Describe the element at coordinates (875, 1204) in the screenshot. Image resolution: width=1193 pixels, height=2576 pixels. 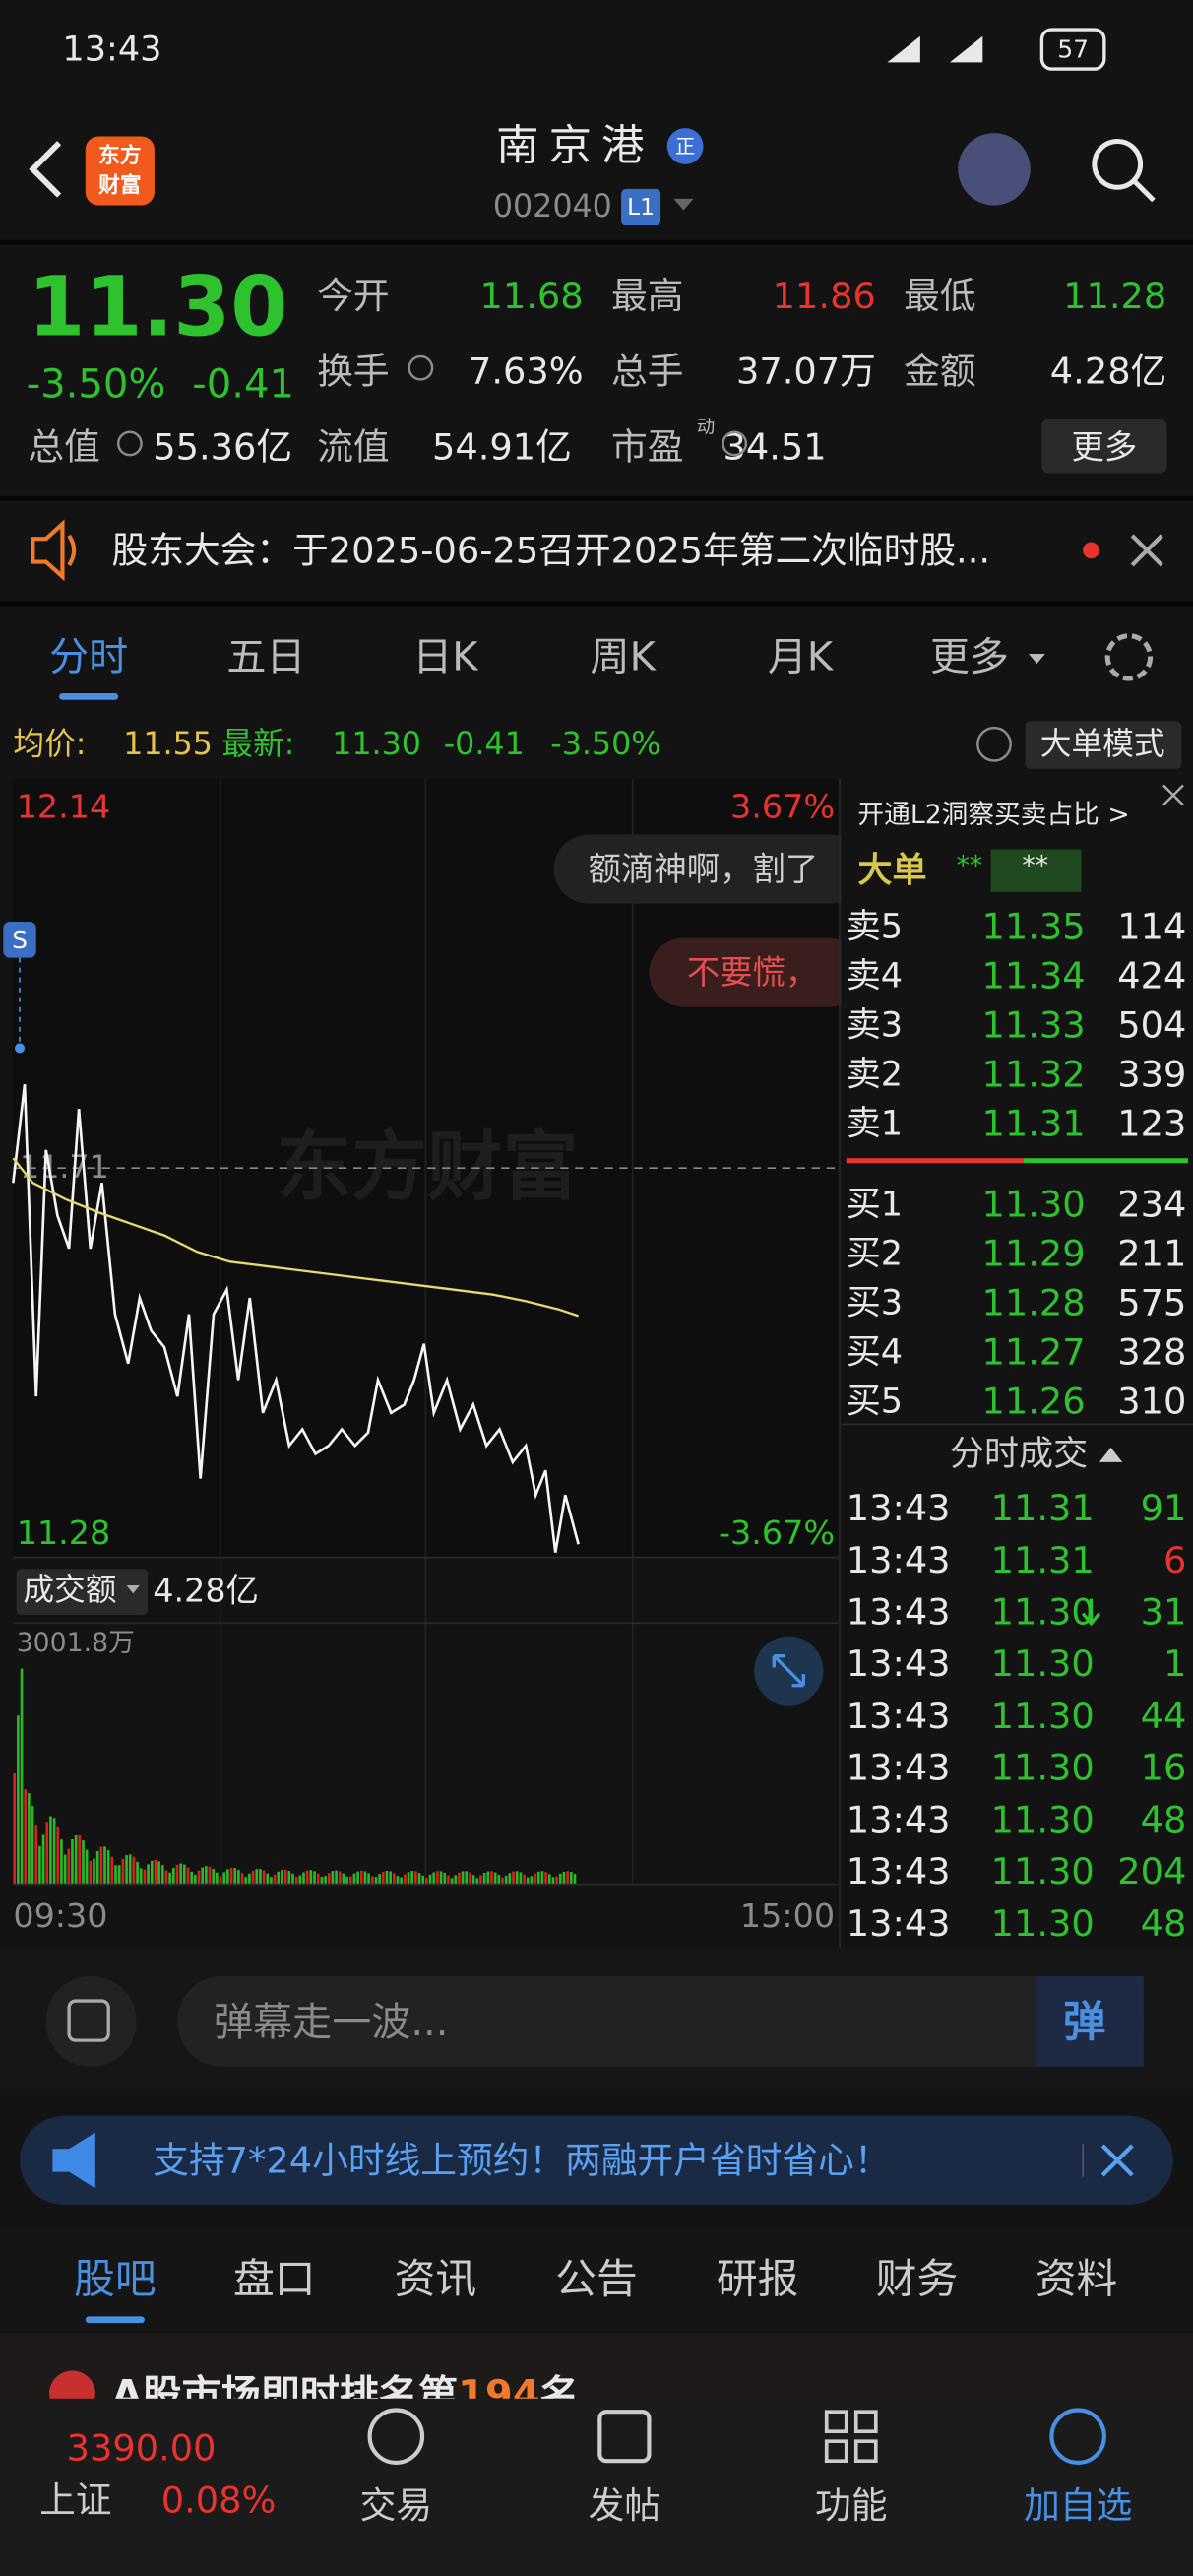
I see `book-level: 买1` at that location.